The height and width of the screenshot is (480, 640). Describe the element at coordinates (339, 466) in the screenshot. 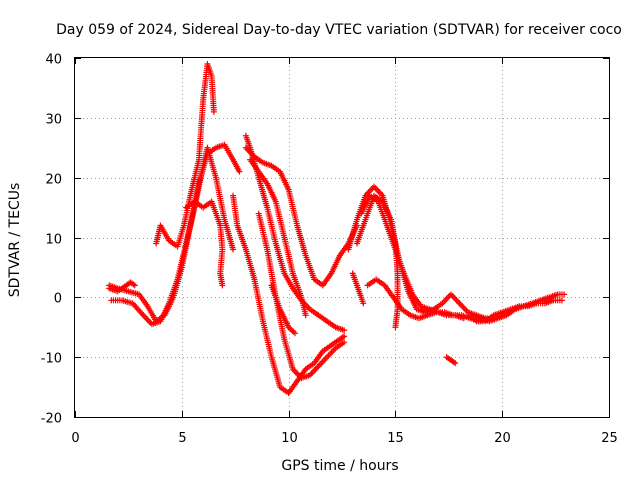

I see `x-axis-label: GPS time / hours` at that location.